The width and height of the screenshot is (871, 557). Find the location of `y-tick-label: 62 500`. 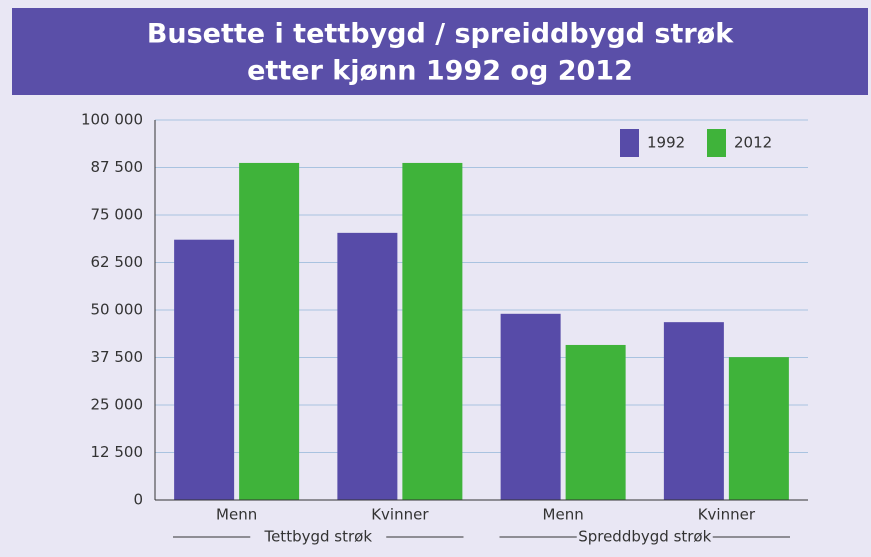

y-tick-label: 62 500 is located at coordinates (117, 262).